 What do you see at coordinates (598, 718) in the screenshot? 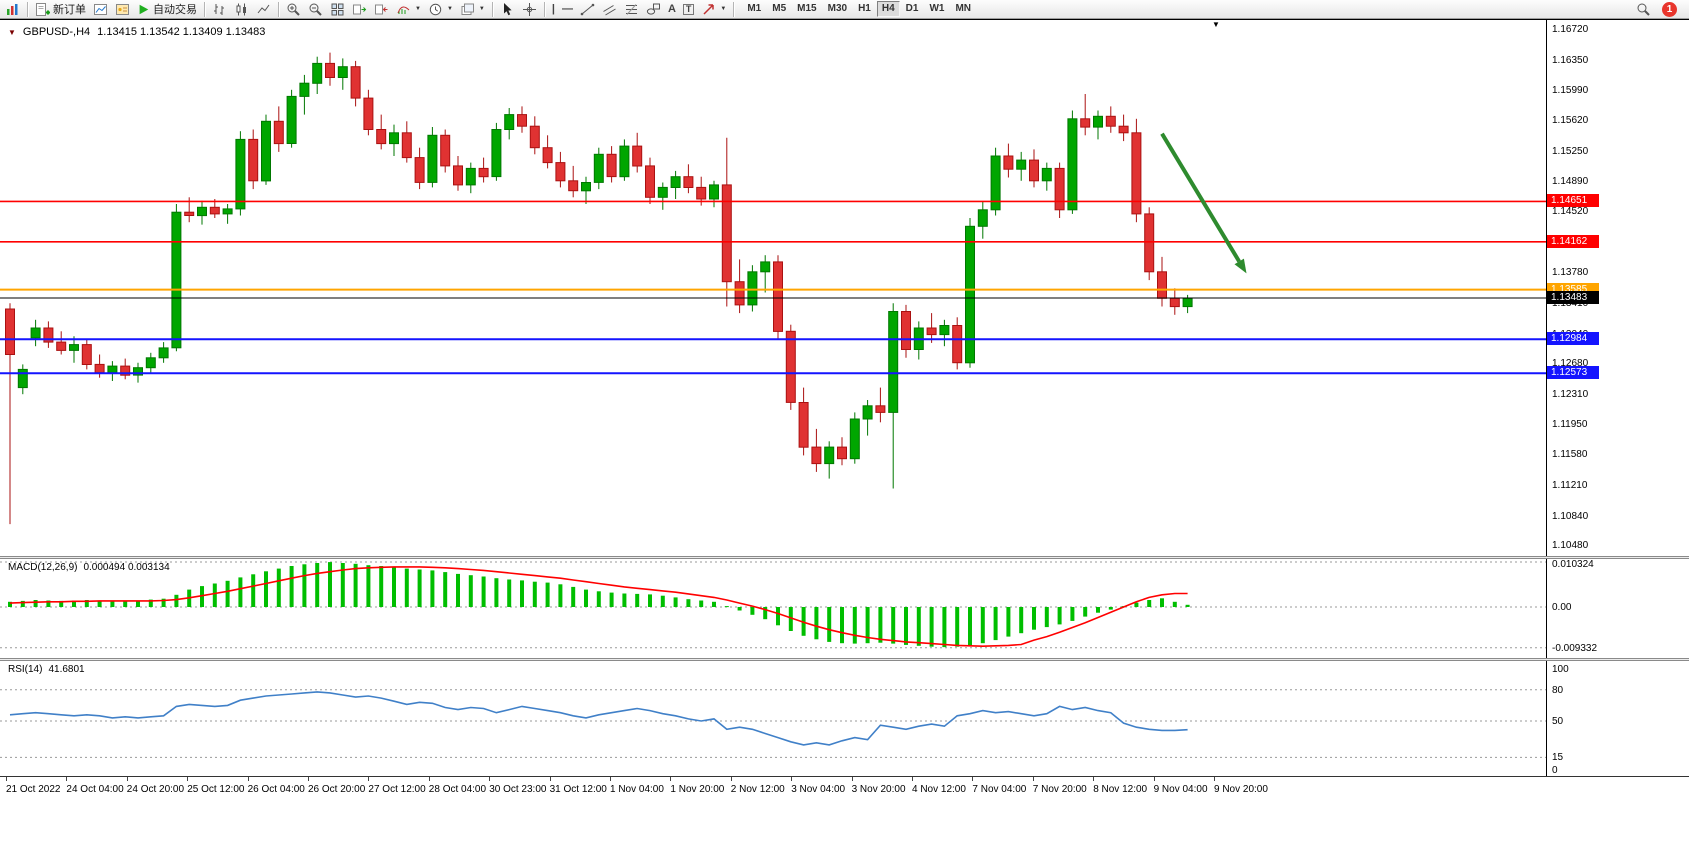
I see `rsi-line` at bounding box center [598, 718].